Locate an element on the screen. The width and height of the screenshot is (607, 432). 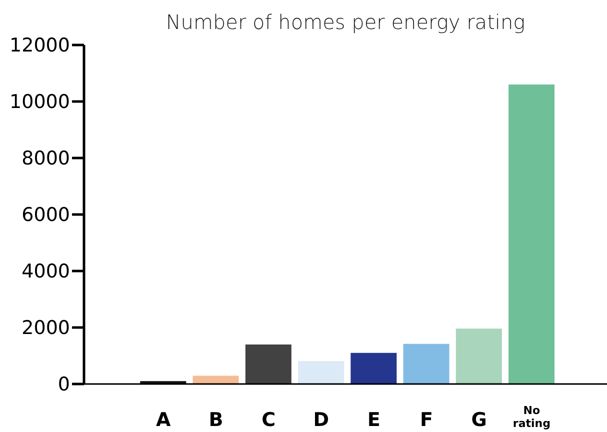
x-tick-label: E is located at coordinates (373, 420).